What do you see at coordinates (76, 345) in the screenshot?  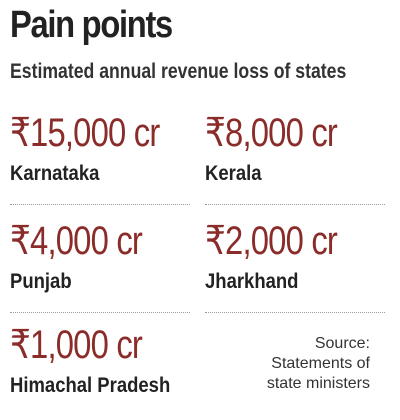 I see `revenue-loss-value: ₹1,000 cr` at bounding box center [76, 345].